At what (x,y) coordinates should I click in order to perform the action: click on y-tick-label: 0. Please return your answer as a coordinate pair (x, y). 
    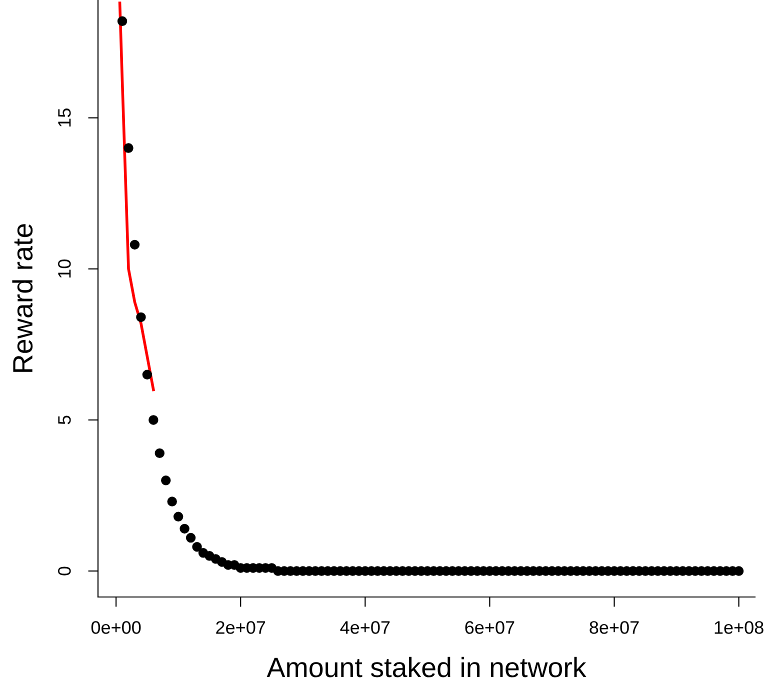
    Looking at the image, I should click on (64, 571).